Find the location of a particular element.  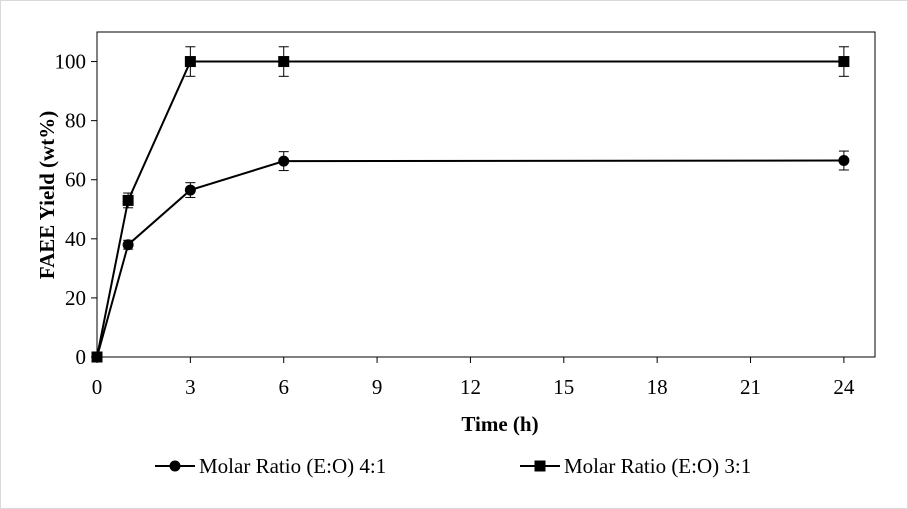

x-tick-label: 21 is located at coordinates (750, 387).